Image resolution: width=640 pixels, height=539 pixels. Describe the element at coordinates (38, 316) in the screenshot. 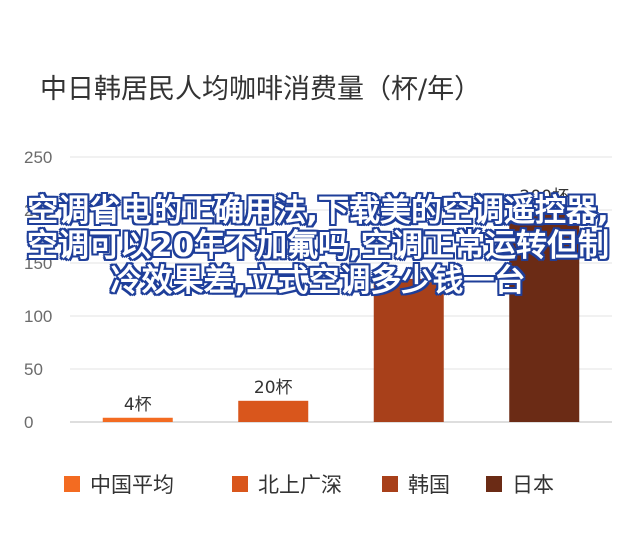

I see `y-tick-label: 100` at that location.